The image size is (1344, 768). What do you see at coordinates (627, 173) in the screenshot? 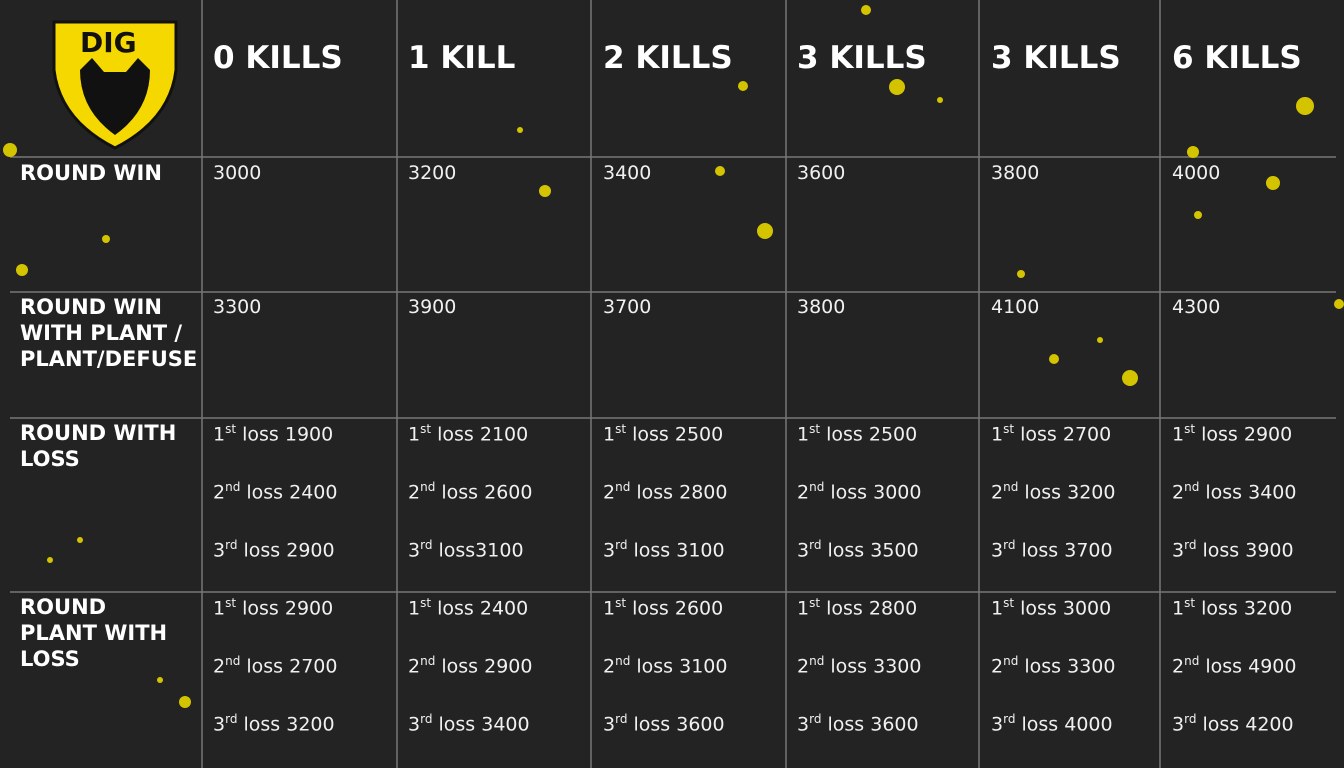
I see `cell-value: 3400` at bounding box center [627, 173].